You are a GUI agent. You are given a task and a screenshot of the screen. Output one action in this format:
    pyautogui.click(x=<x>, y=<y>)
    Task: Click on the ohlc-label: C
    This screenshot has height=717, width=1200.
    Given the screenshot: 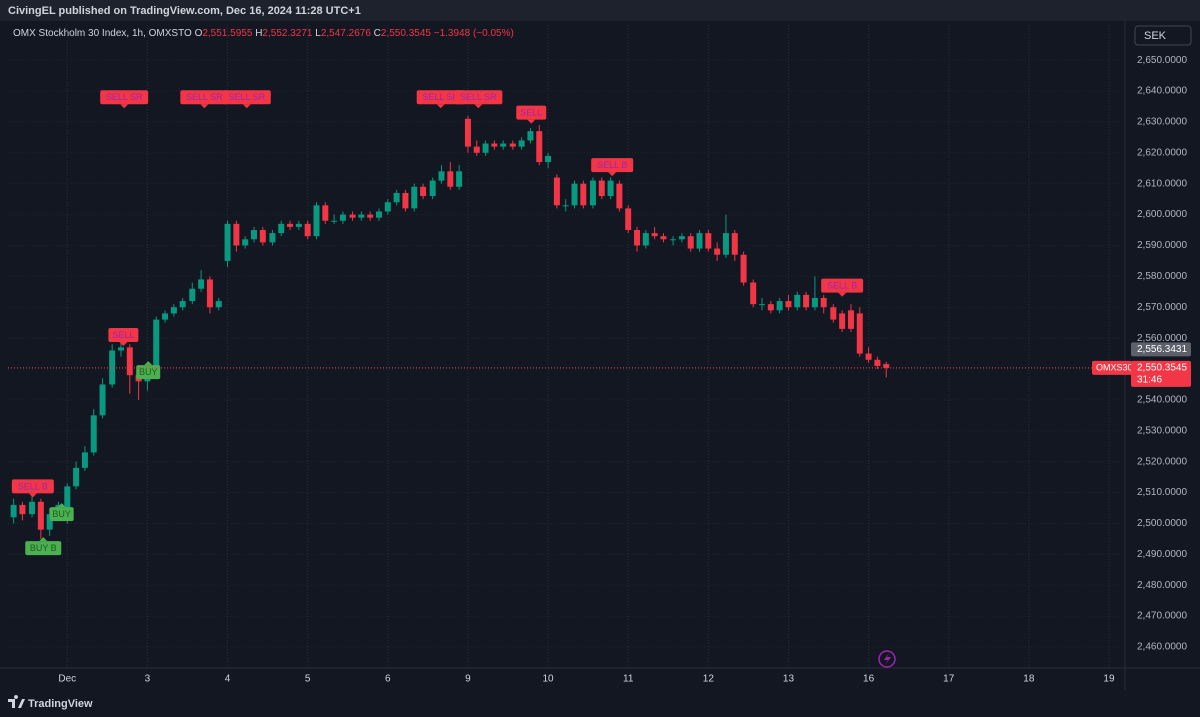 What is the action you would take?
    pyautogui.click(x=377, y=33)
    